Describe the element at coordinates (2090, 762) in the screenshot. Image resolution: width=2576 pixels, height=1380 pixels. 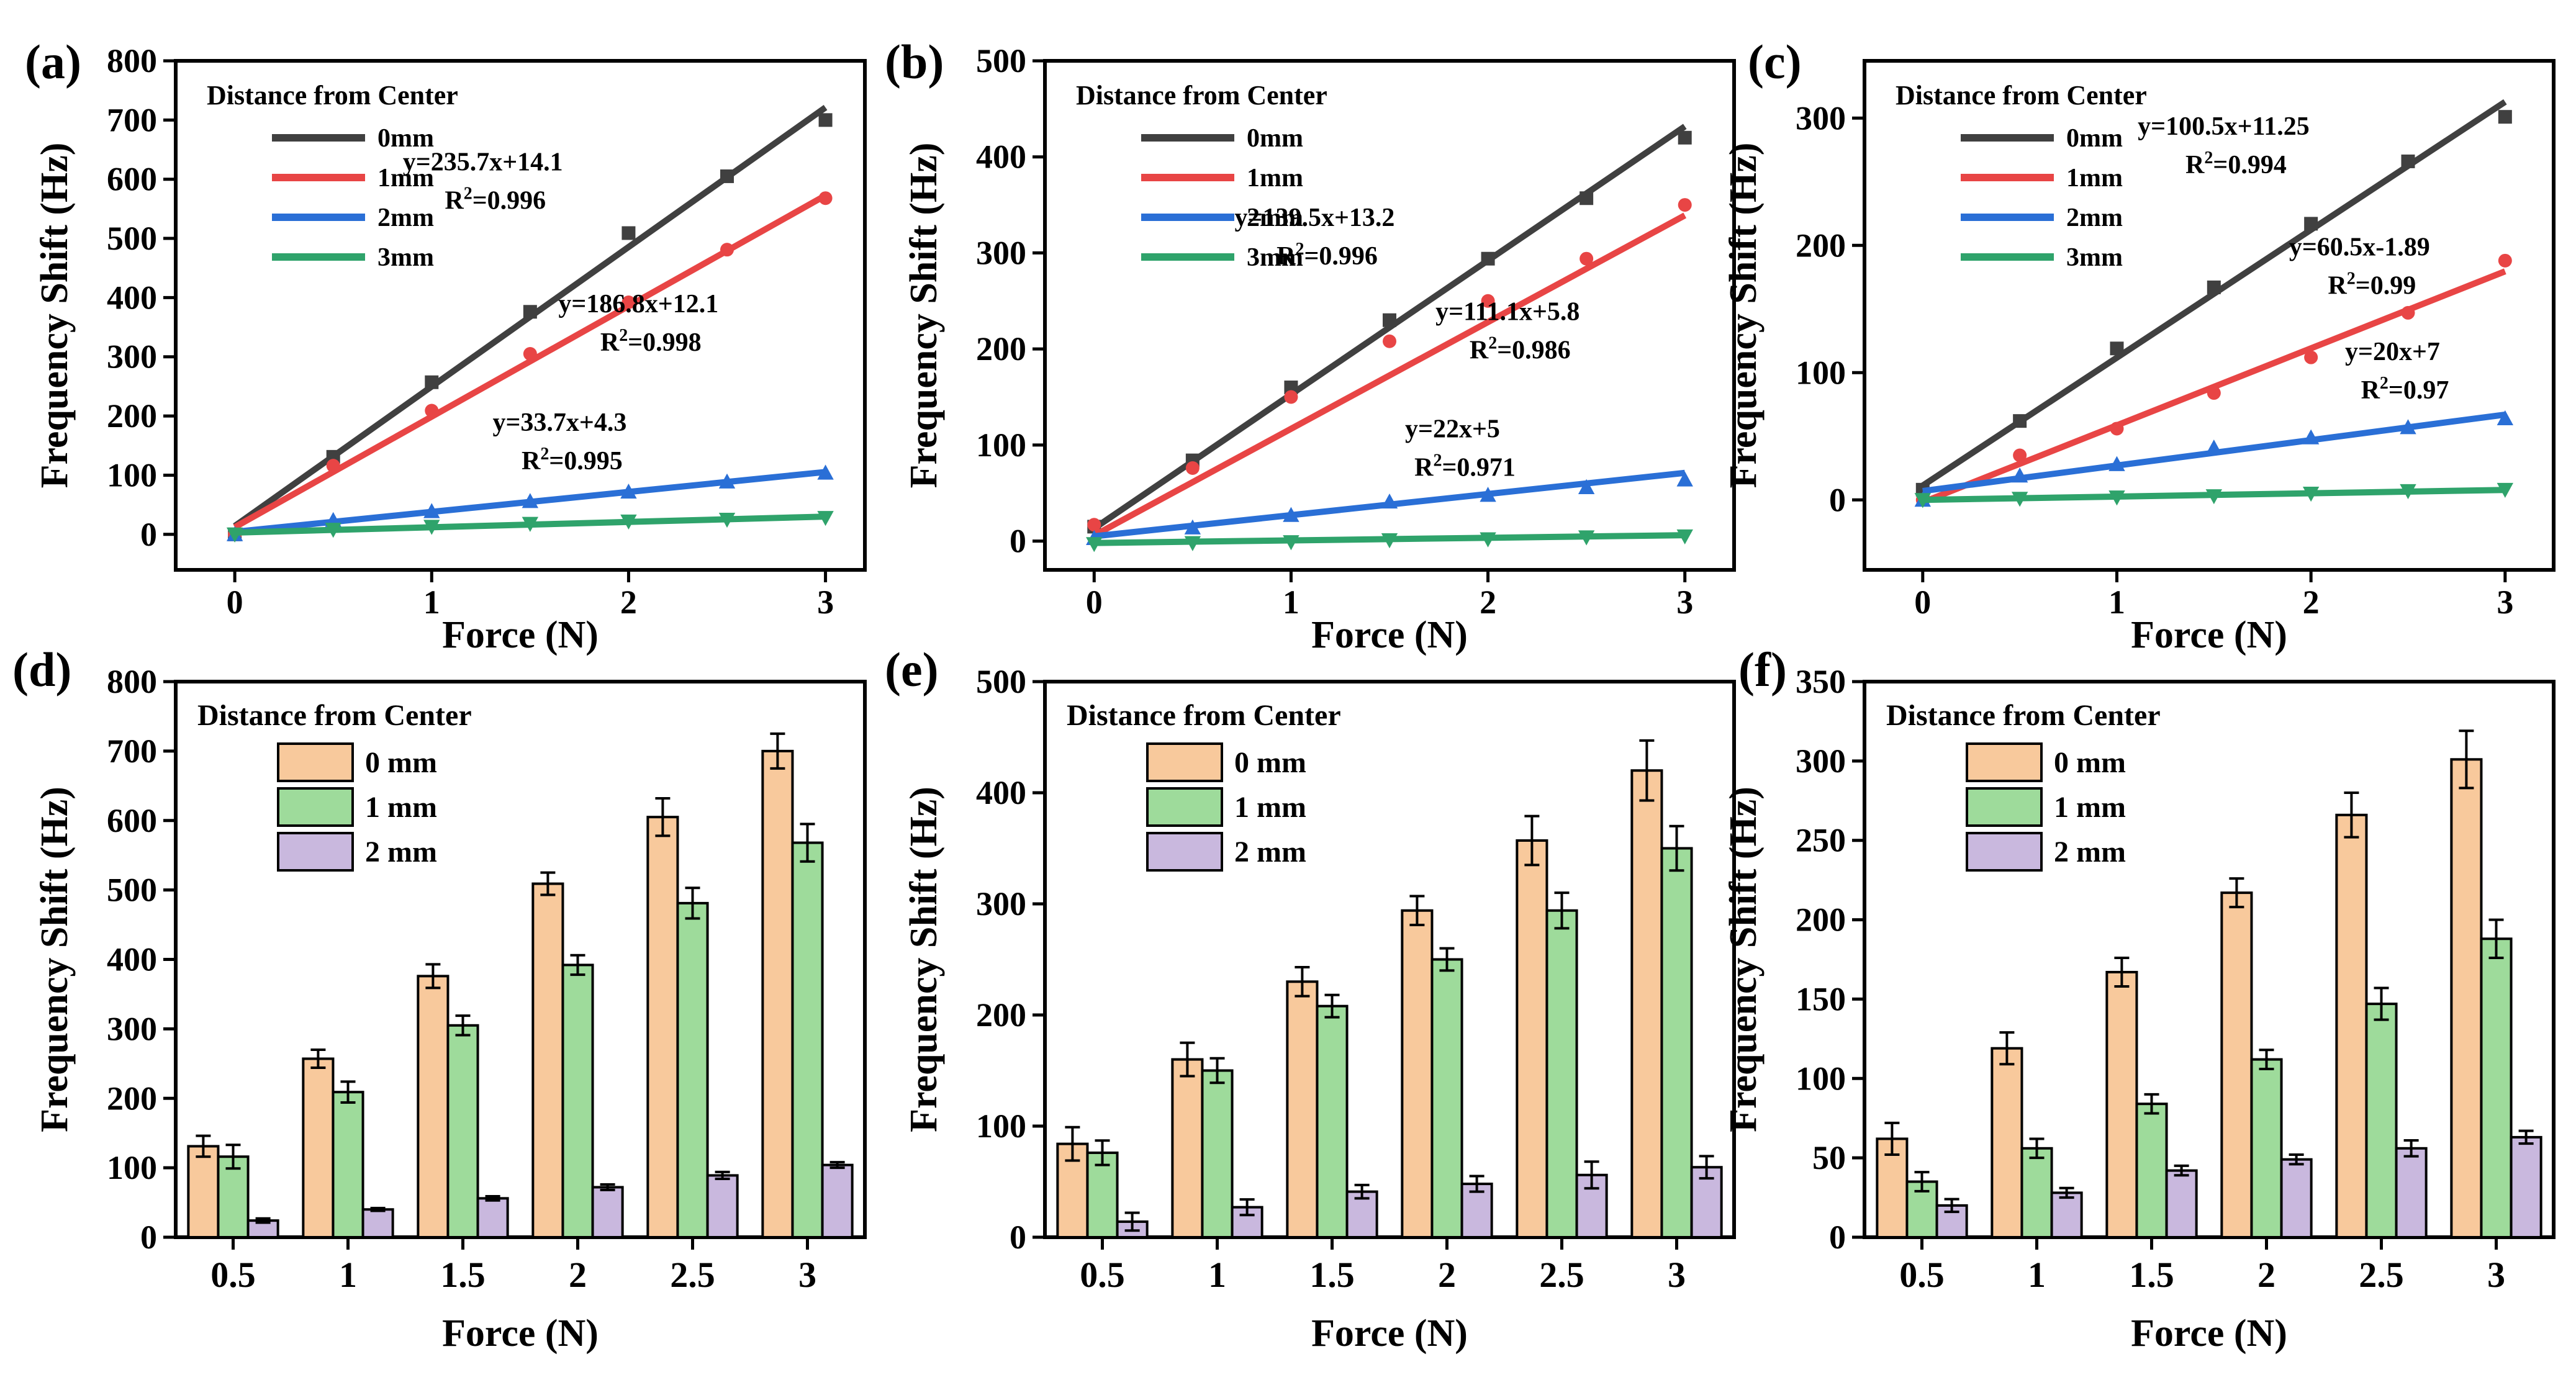
I see `legend-label: 0 mm` at that location.